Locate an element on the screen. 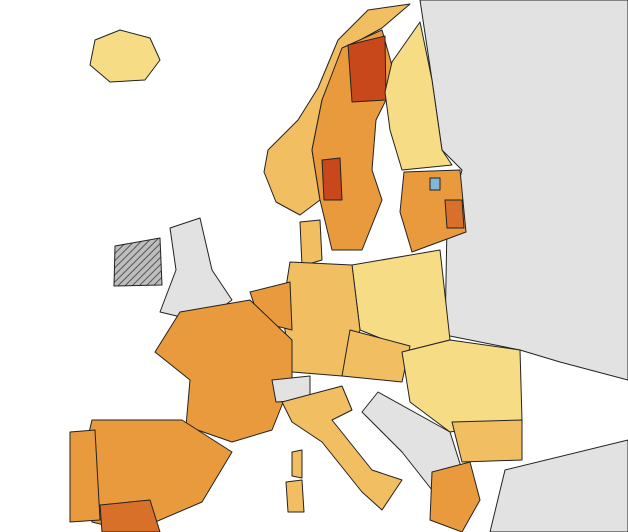 The image size is (628, 532). region-spain-south is located at coordinates (130, 515).